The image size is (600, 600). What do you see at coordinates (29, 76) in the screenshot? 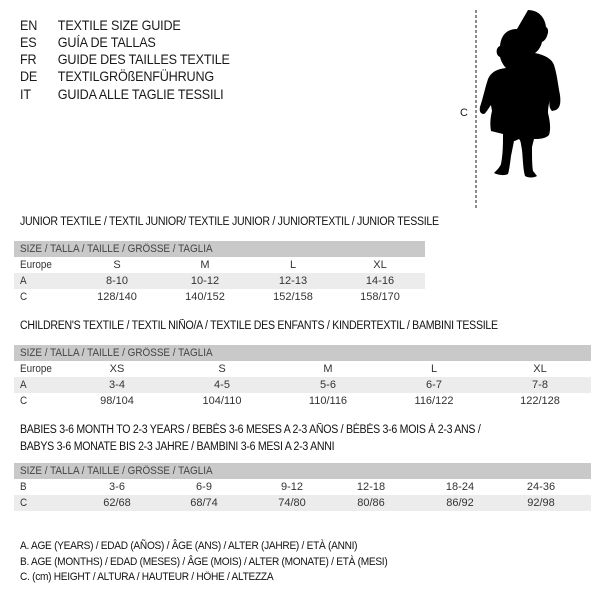
I see `language-code: DE` at bounding box center [29, 76].